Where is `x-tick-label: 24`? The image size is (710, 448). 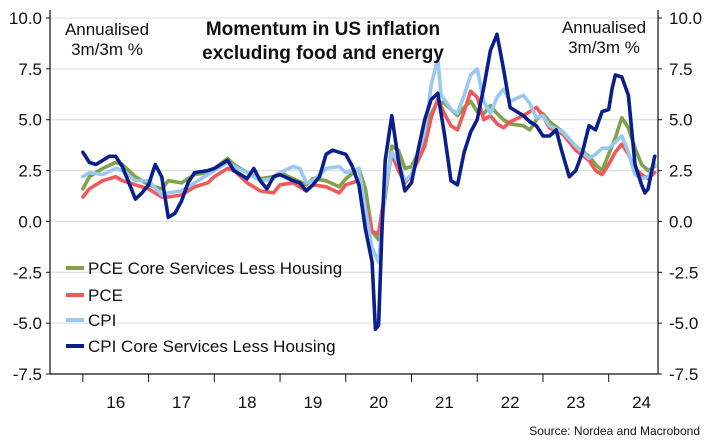 x-tick-label: 24 is located at coordinates (641, 402).